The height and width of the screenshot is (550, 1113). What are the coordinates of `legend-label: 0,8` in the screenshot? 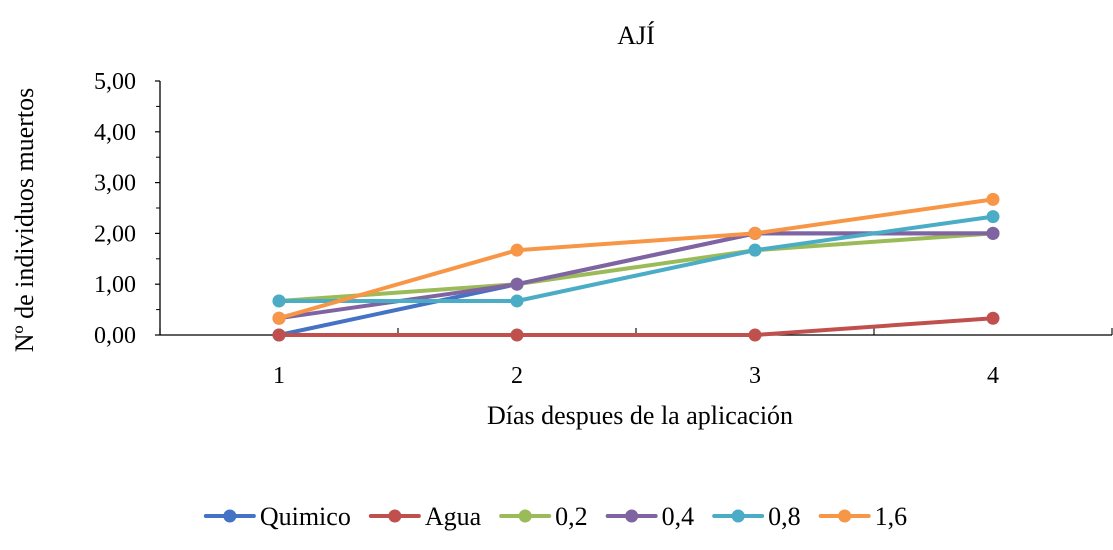 It's located at (784, 516).